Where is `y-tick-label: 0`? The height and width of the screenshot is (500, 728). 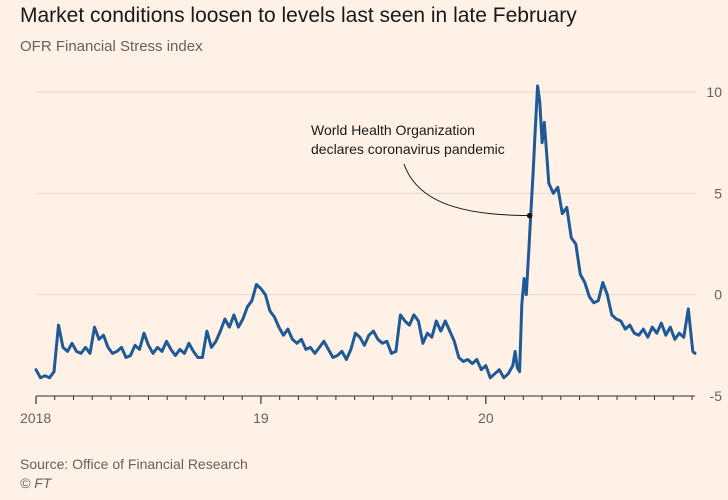 y-tick-label: 0 is located at coordinates (718, 295).